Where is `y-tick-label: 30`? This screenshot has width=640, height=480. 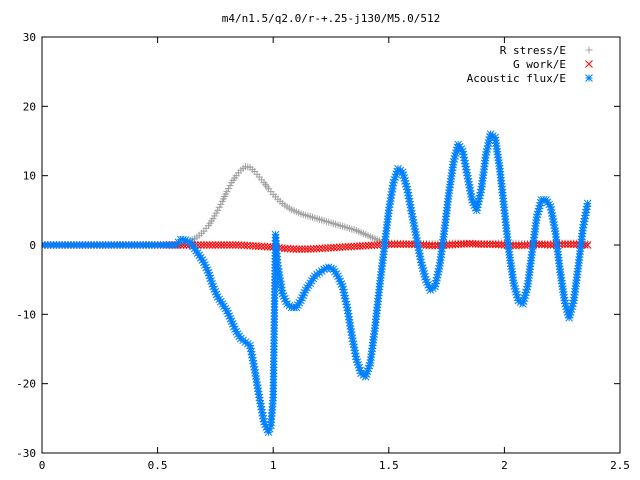 y-tick-label: 30 is located at coordinates (29, 37).